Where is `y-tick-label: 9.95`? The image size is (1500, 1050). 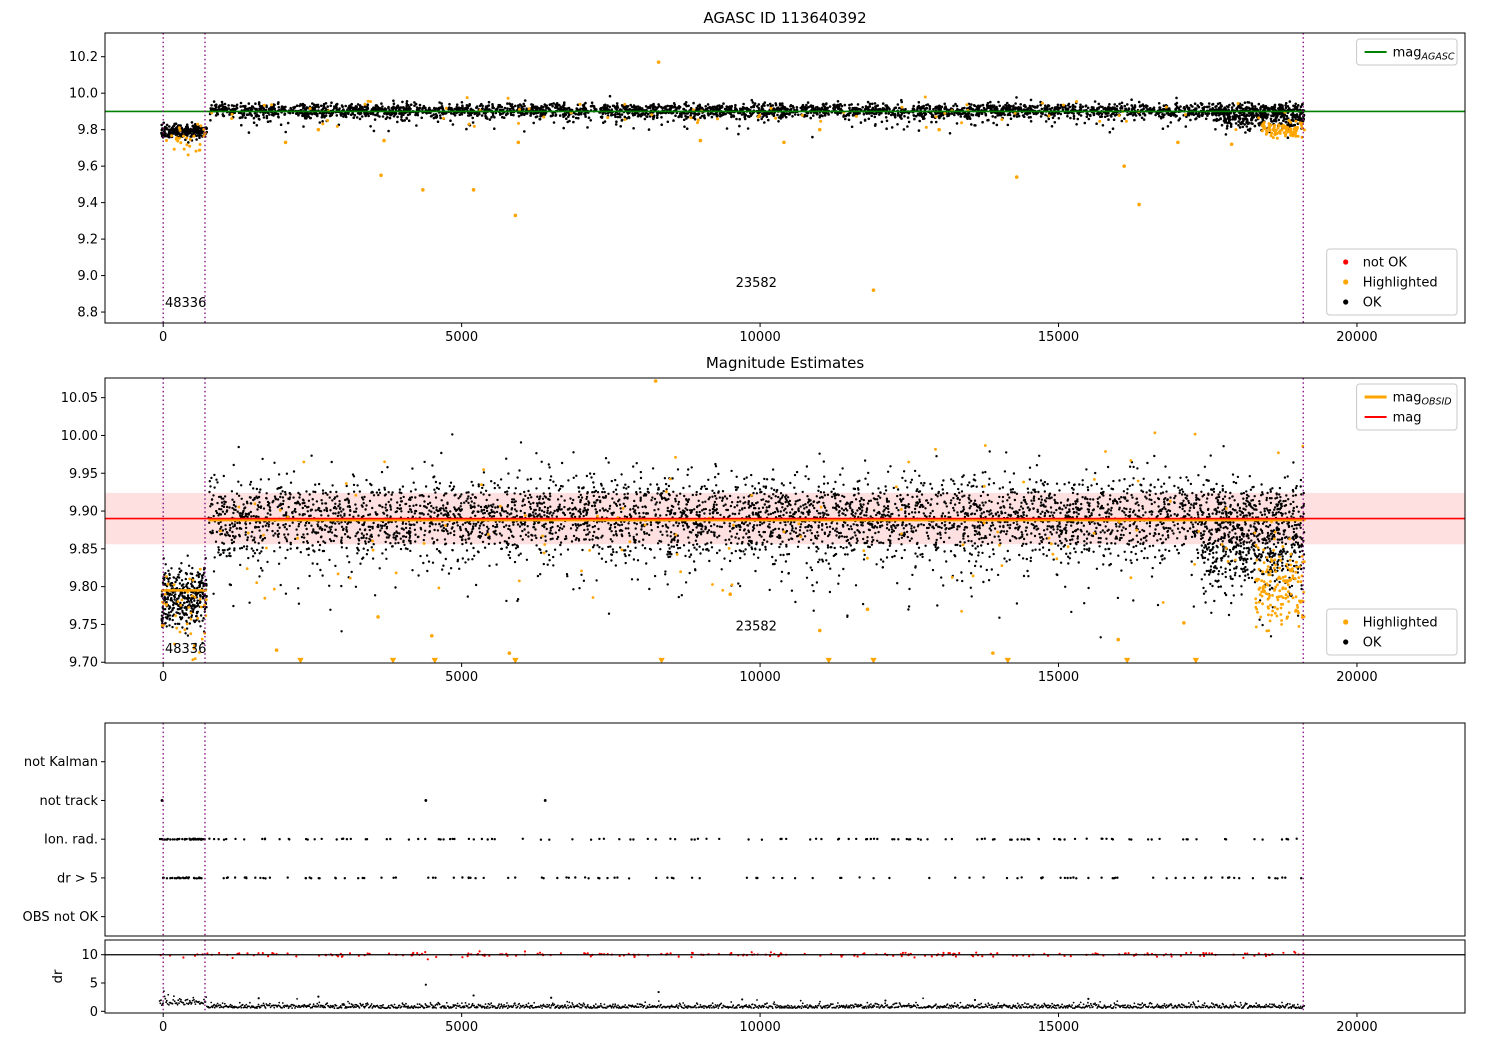 y-tick-label: 9.95 is located at coordinates (83, 474).